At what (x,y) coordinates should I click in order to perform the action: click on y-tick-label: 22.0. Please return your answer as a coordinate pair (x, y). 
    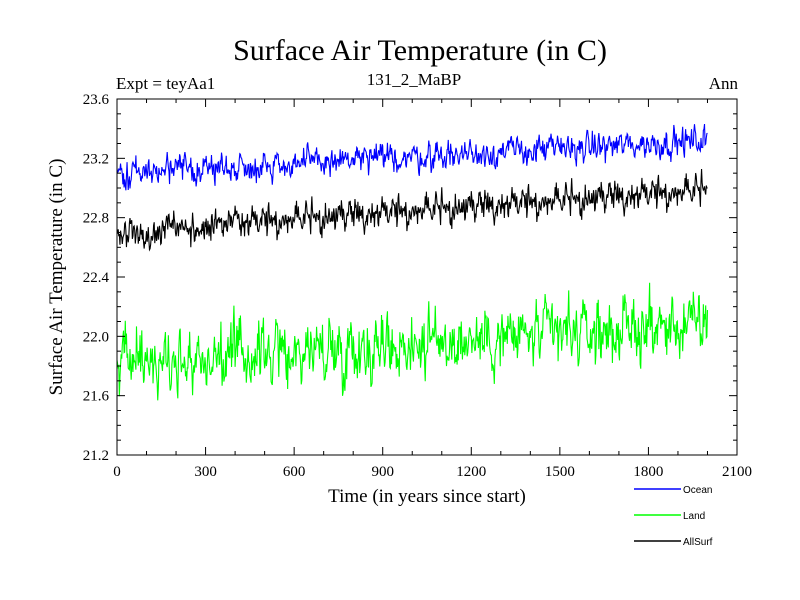
    Looking at the image, I should click on (96, 337).